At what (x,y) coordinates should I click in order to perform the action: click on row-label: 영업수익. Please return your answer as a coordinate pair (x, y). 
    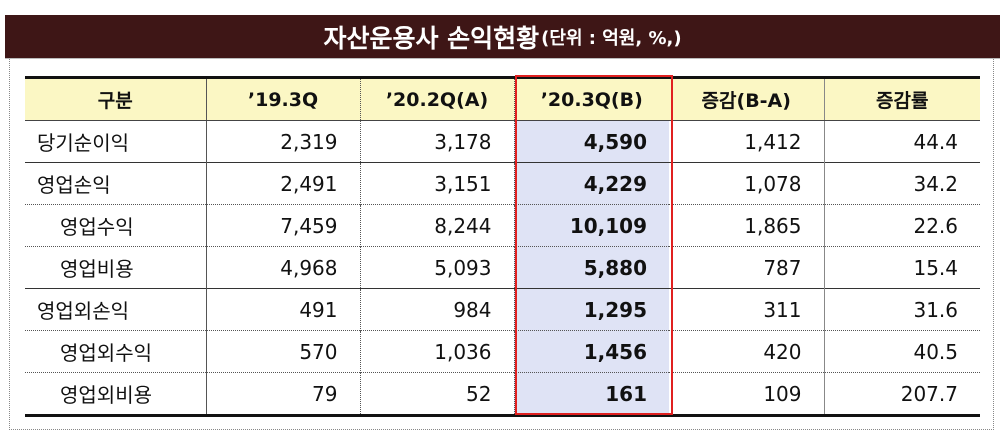
    Looking at the image, I should click on (116, 225).